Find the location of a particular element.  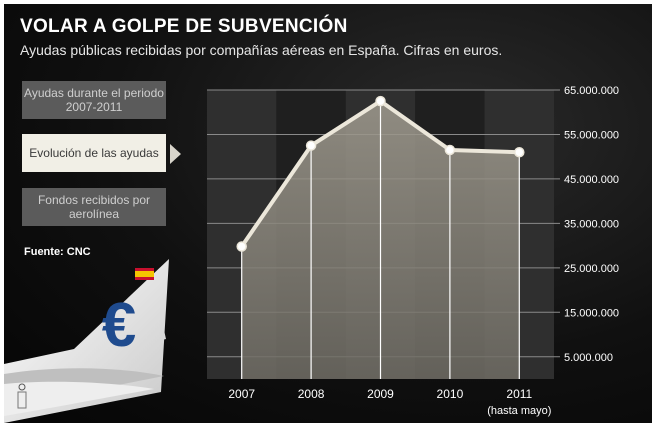

y-tick-label: 45.000.000 is located at coordinates (591, 180).